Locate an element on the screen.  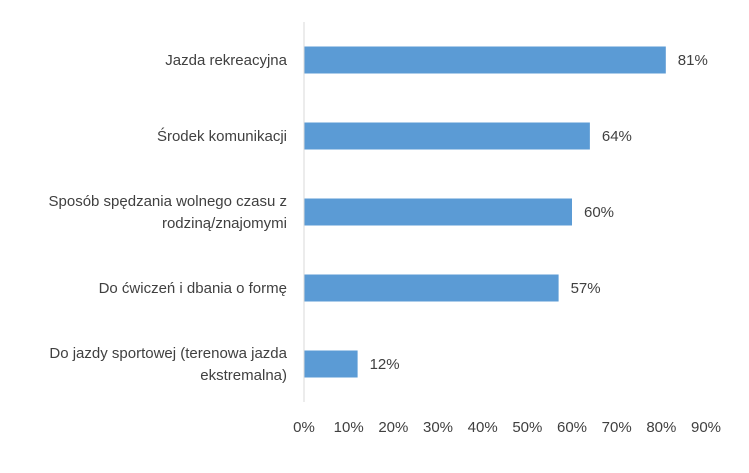
category-label: Sposób spędzania wolnego czasu z is located at coordinates (168, 201).